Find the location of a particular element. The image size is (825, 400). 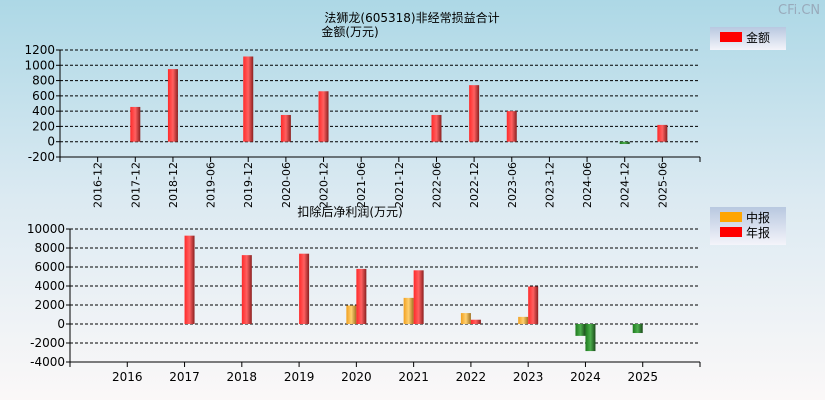

x-tick-label: 2023-06 is located at coordinates (512, 185).